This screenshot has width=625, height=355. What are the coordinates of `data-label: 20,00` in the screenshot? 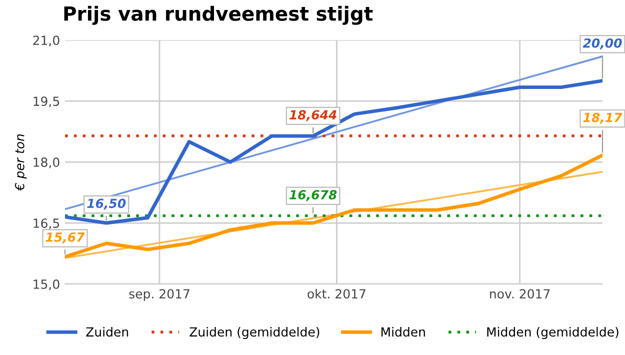 It's located at (602, 44).